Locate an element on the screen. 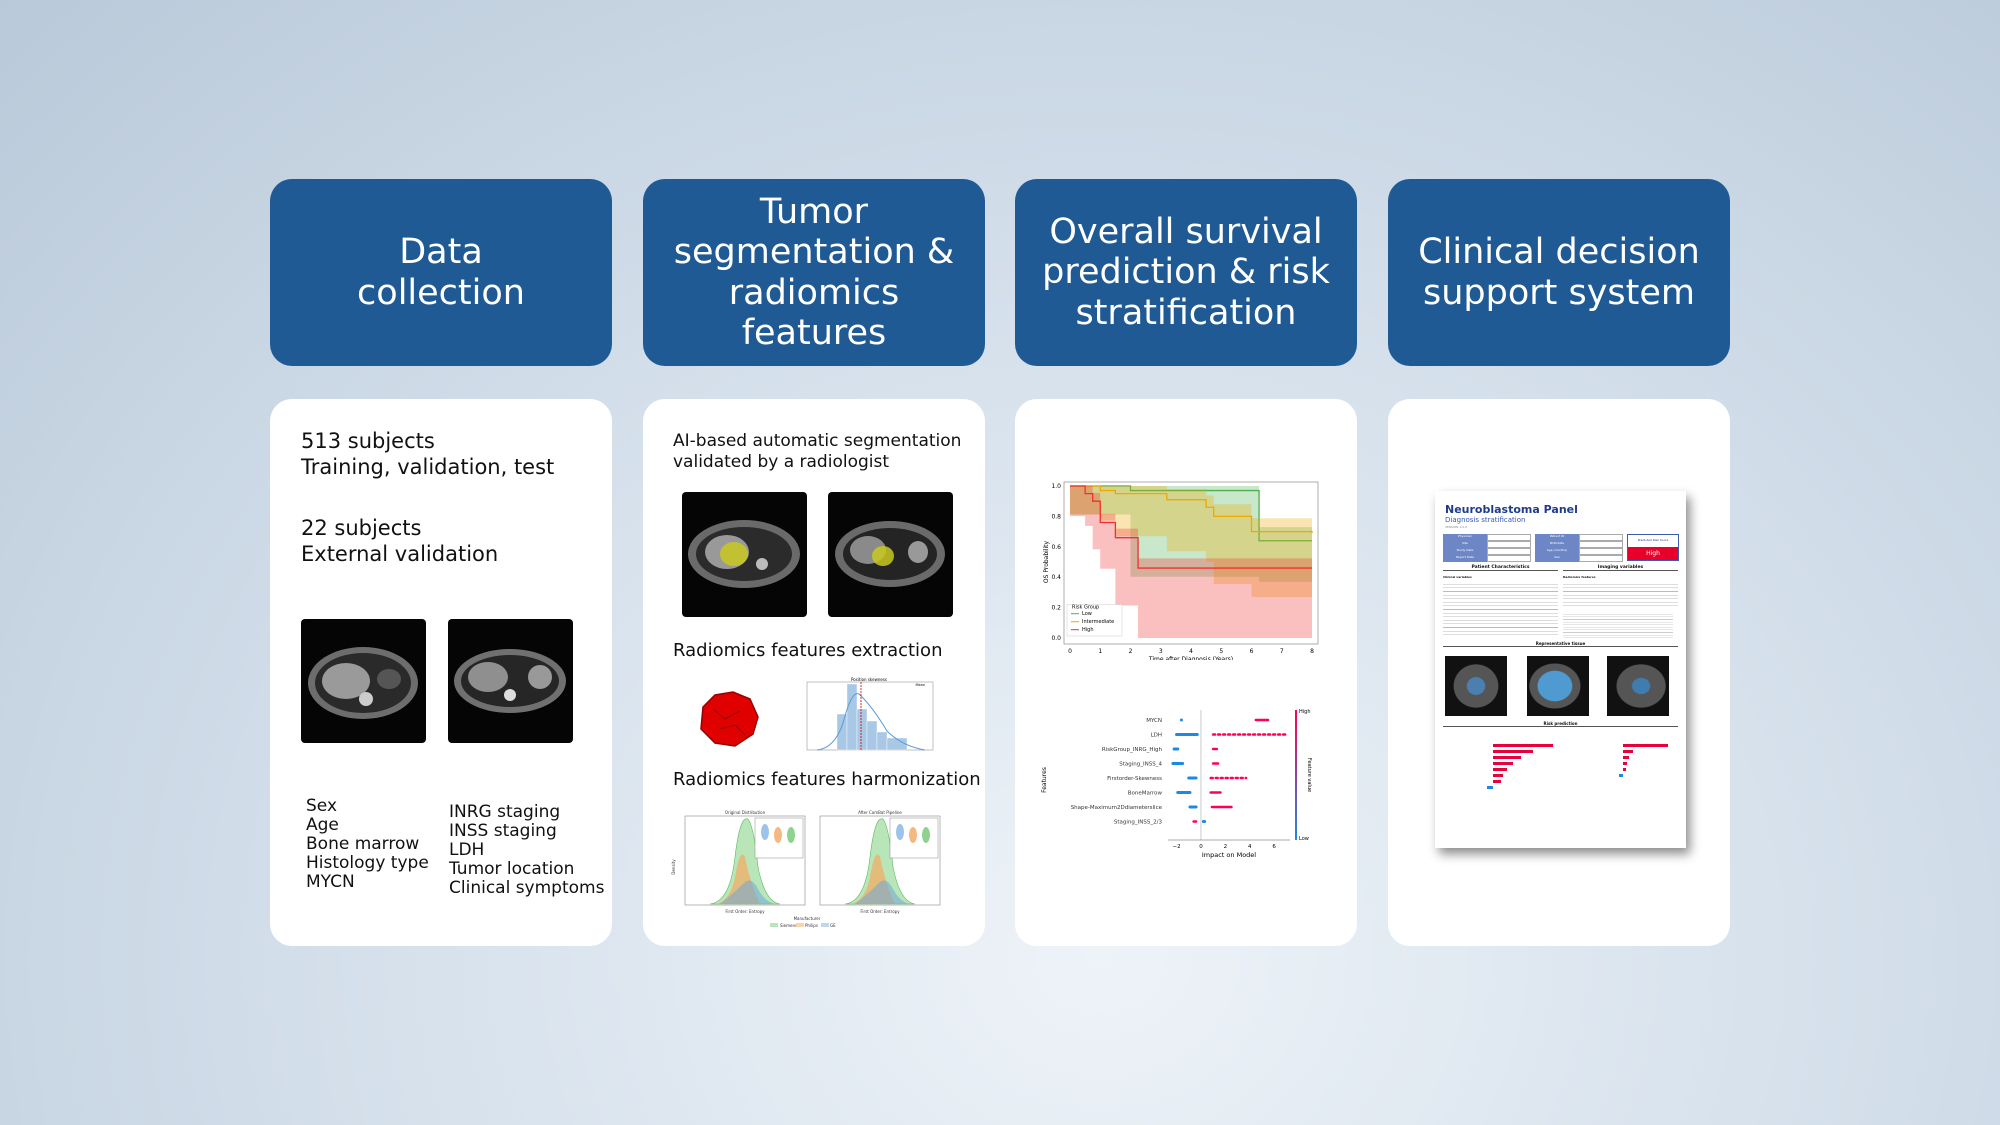  info-label: Birthdate is located at coordinates (1557, 544).